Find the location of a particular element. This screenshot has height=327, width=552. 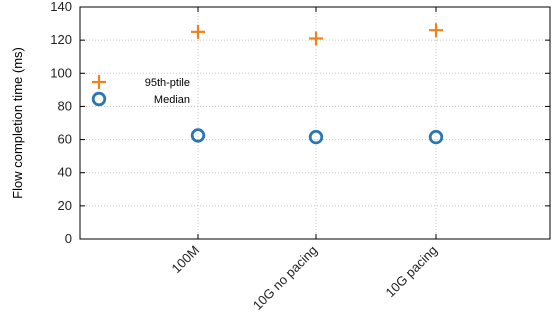

x-tick-label: 100M is located at coordinates (186, 260).